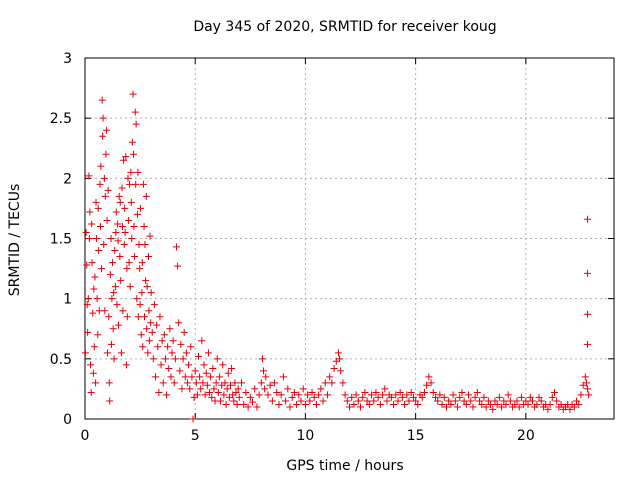 Image resolution: width=640 pixels, height=480 pixels. Describe the element at coordinates (15, 240) in the screenshot. I see `y-axis-label: SRMTID / TECUs` at that location.